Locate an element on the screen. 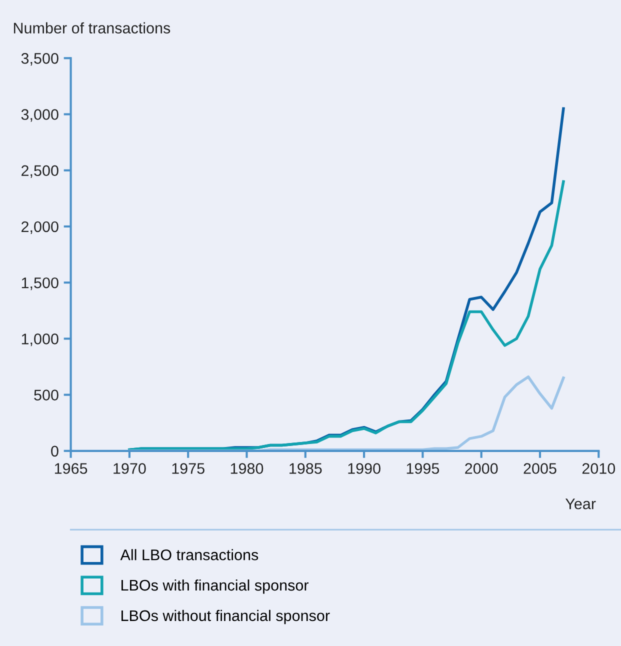  x-tick-label: 1980 is located at coordinates (247, 468).